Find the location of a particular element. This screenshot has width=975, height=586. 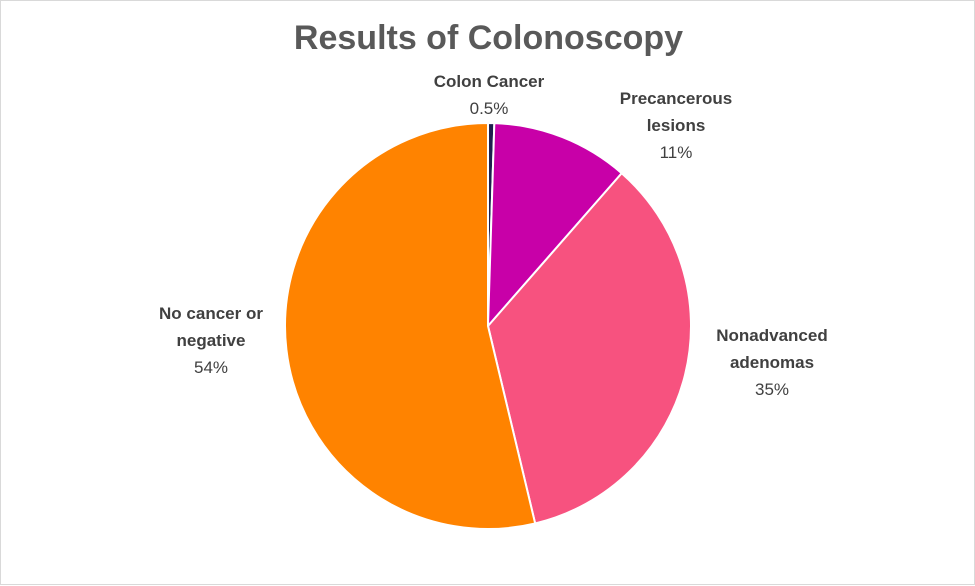

slice-label-1: Colon Cancer 0.5% is located at coordinates (489, 95).